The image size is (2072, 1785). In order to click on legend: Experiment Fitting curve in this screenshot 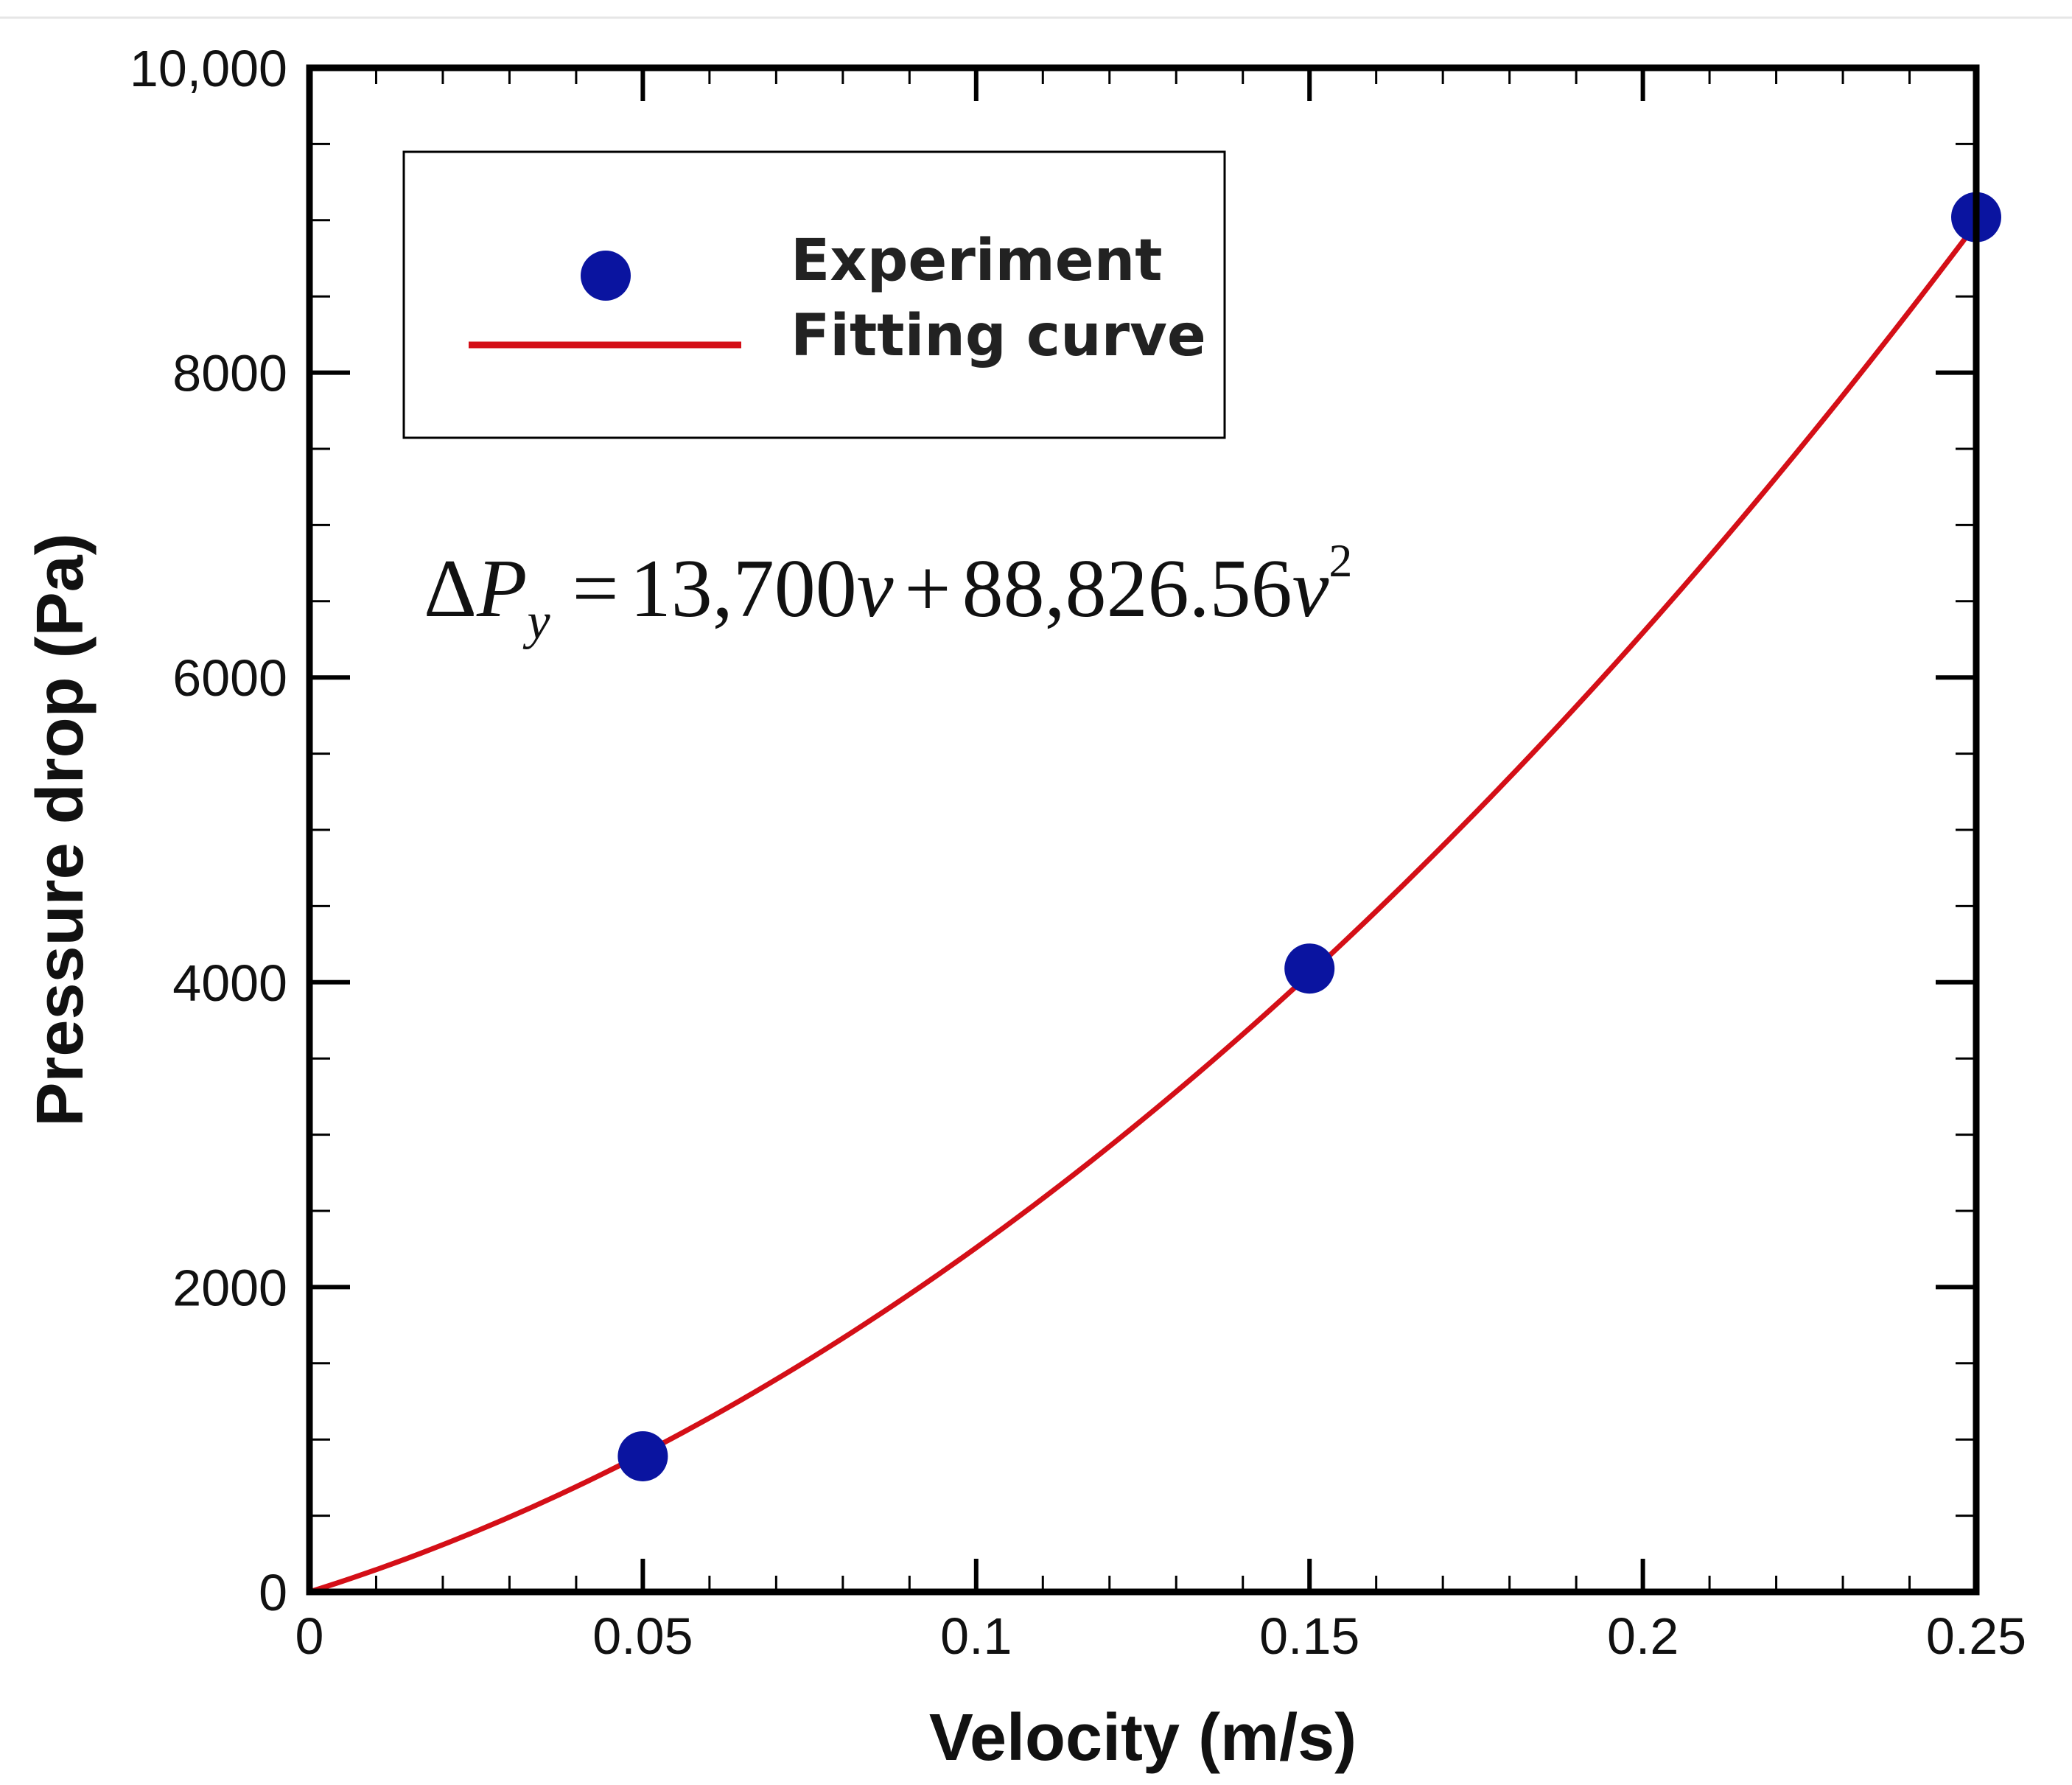, I will do `click(814, 295)`.